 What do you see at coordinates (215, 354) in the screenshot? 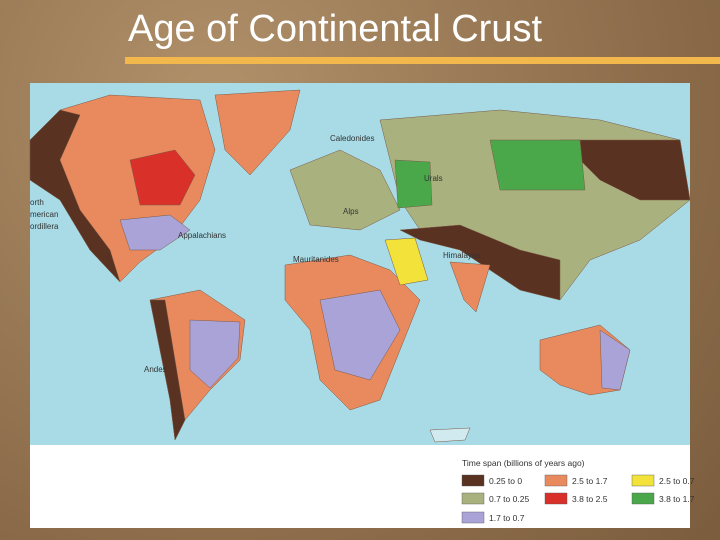
I see `south-america-east` at bounding box center [215, 354].